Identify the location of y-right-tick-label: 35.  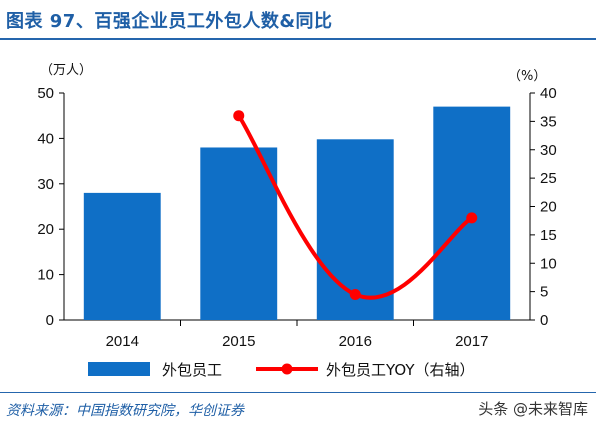
(548, 121).